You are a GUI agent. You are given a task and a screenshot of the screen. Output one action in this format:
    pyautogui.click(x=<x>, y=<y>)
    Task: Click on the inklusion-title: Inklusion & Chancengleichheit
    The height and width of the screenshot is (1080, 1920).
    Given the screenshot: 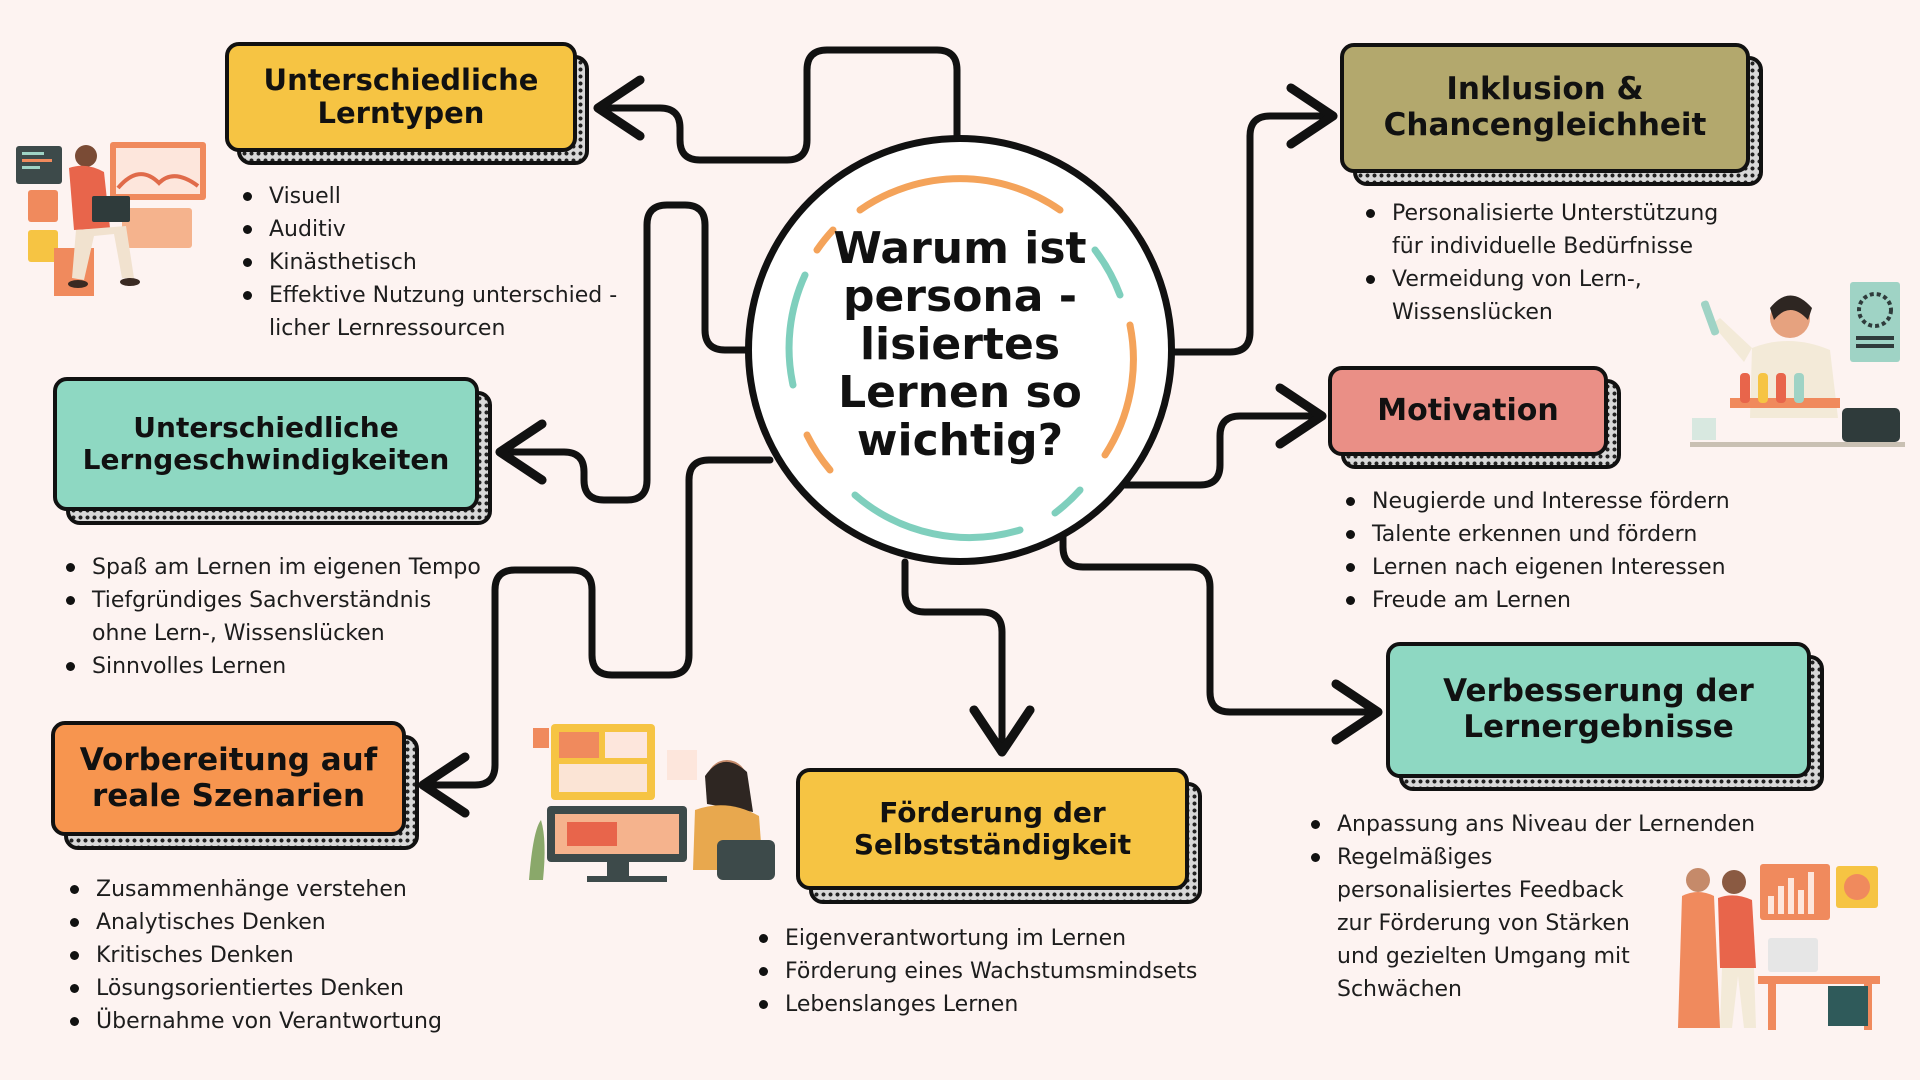 What is the action you would take?
    pyautogui.click(x=1545, y=107)
    